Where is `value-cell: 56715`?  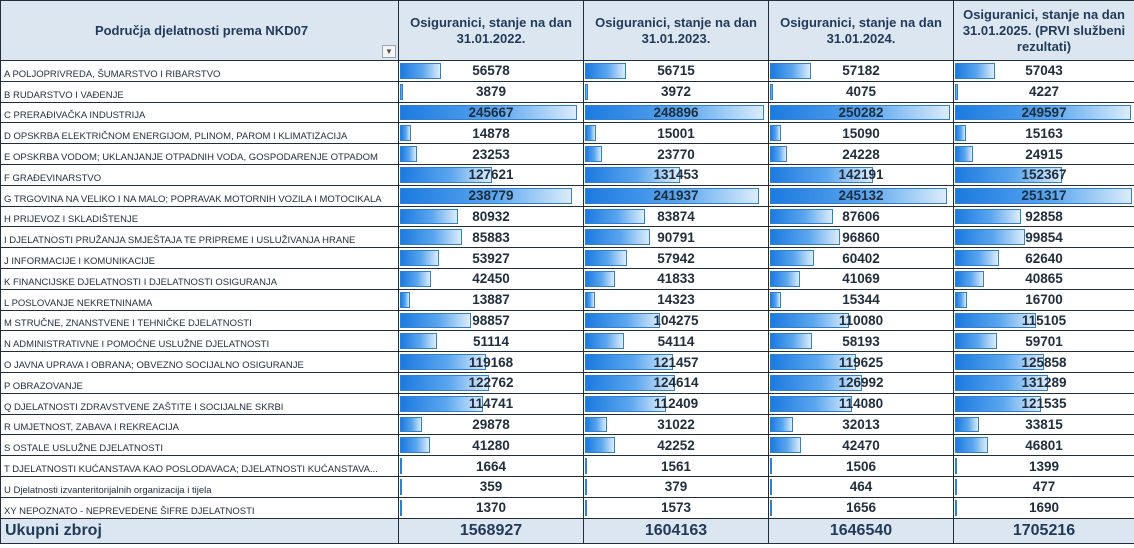 value-cell: 56715 is located at coordinates (676, 71).